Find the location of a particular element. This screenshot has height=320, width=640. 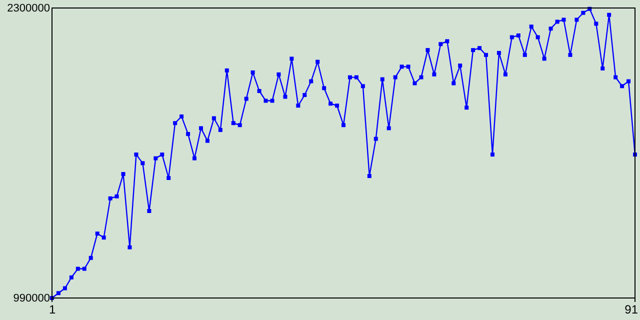

x-tick-label: 1 is located at coordinates (52, 309).